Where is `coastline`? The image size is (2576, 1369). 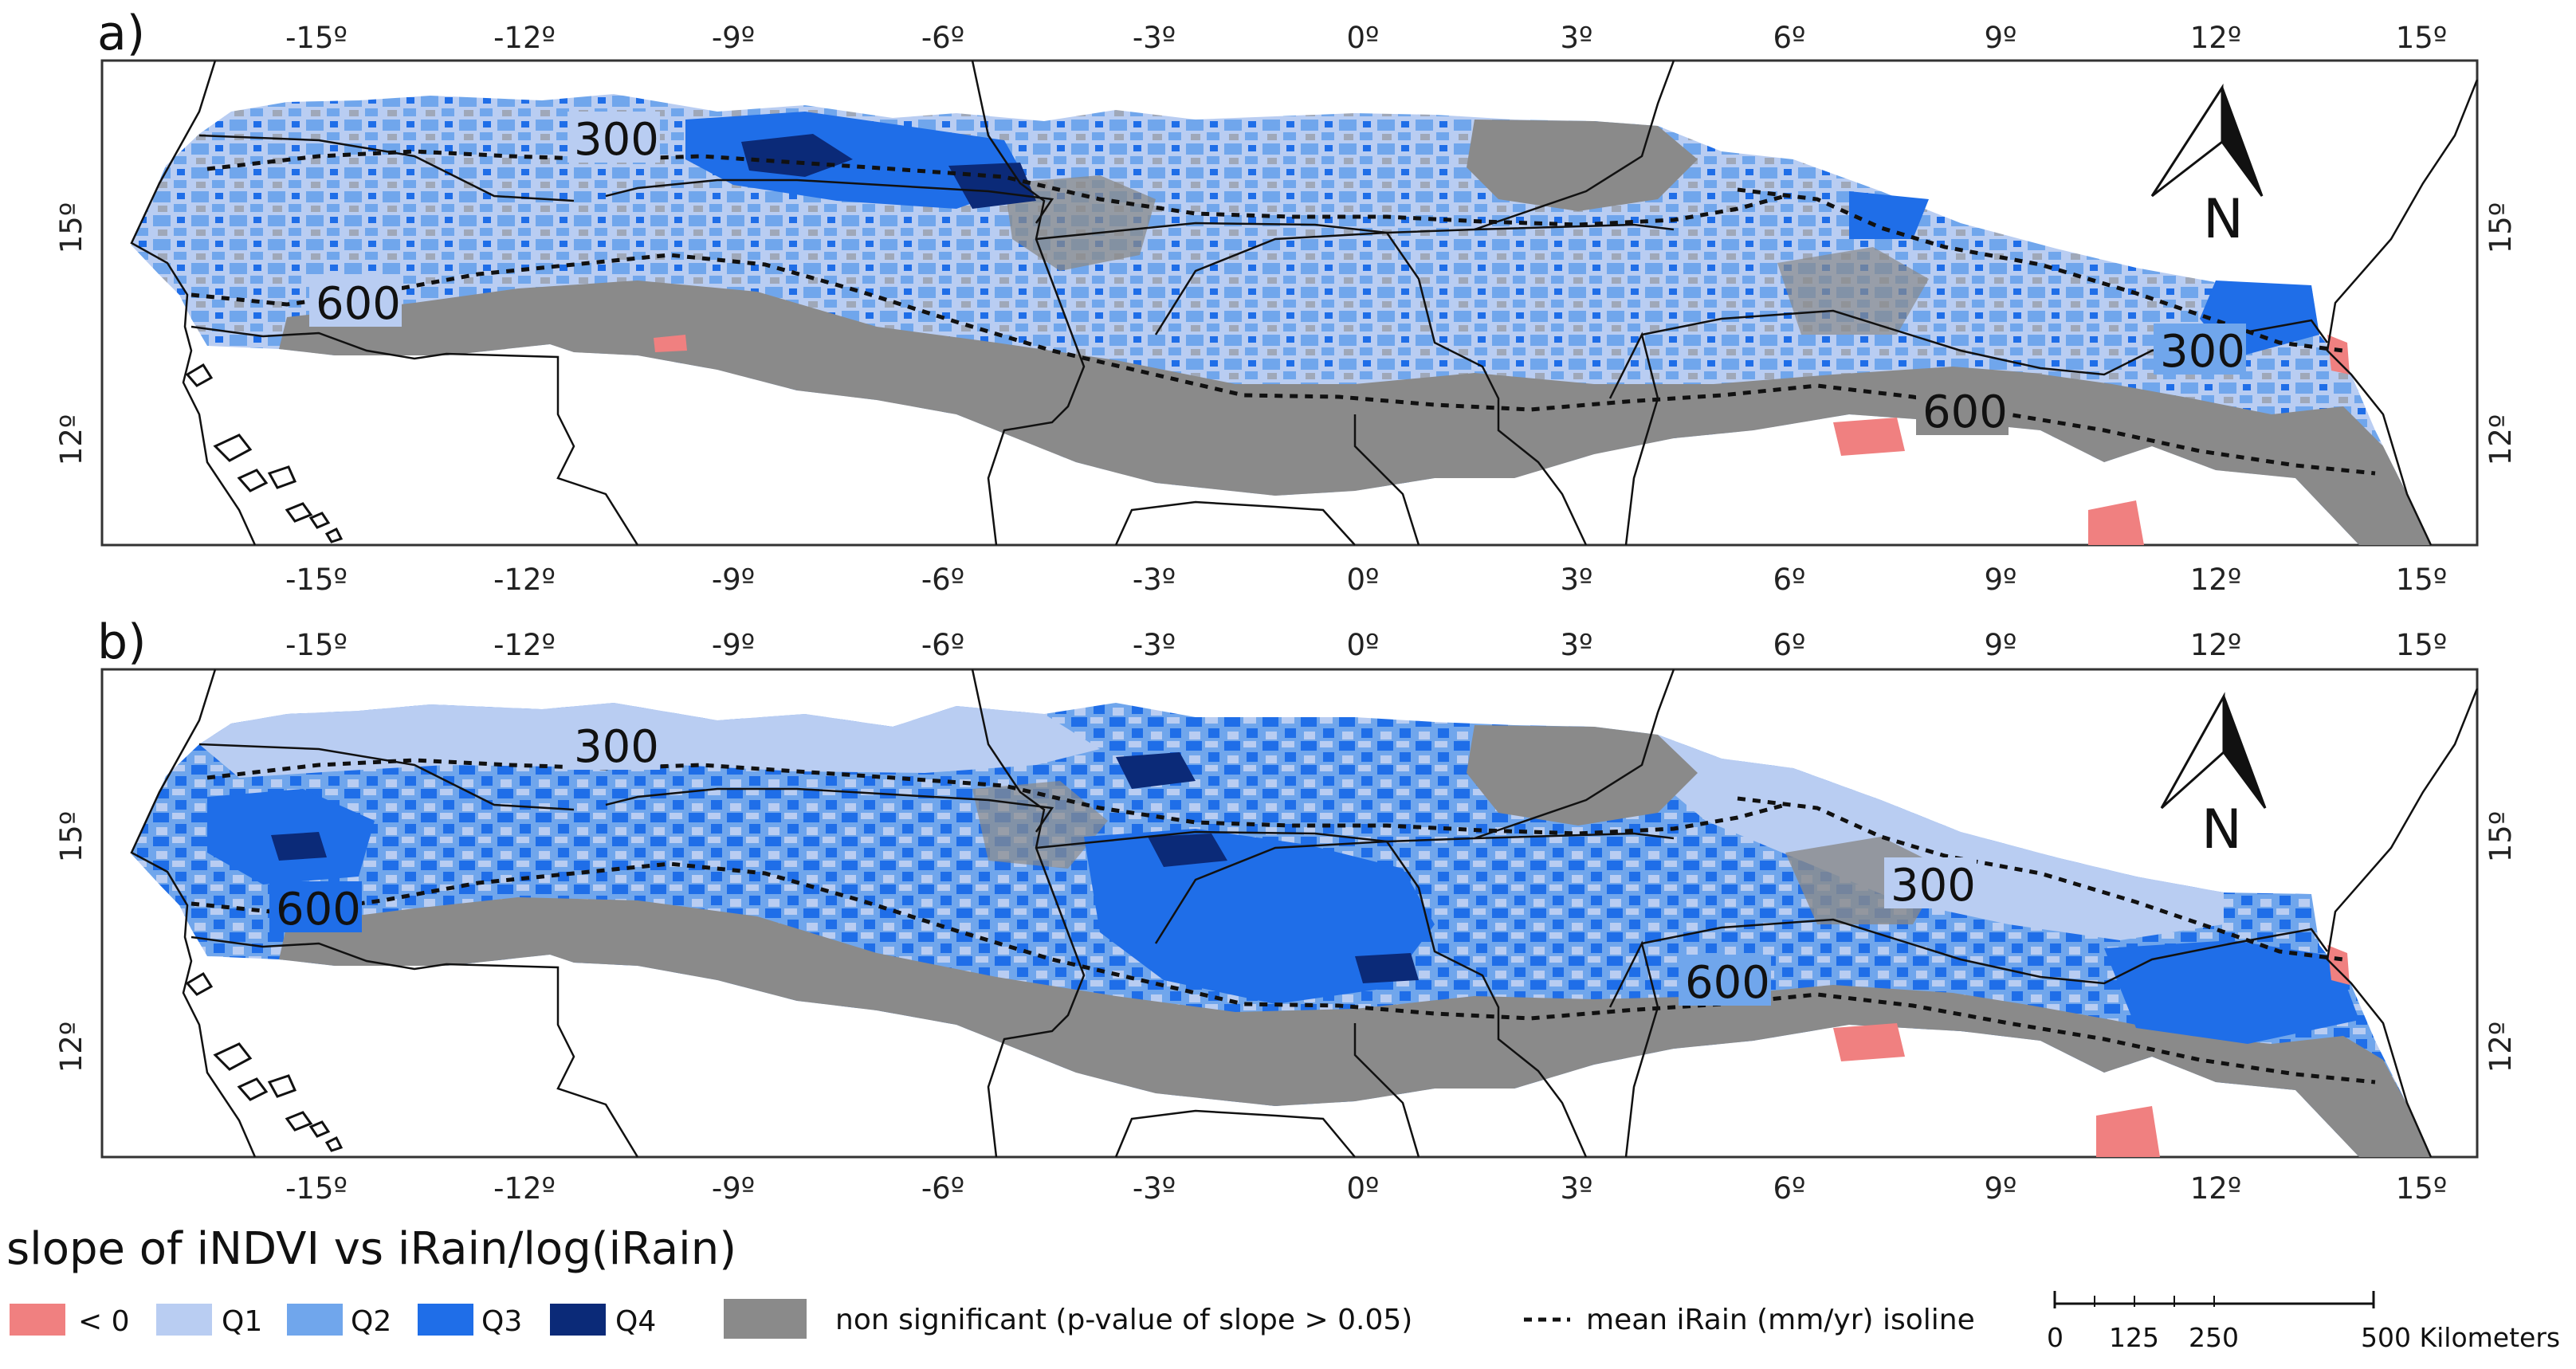
coastline is located at coordinates (193, 303).